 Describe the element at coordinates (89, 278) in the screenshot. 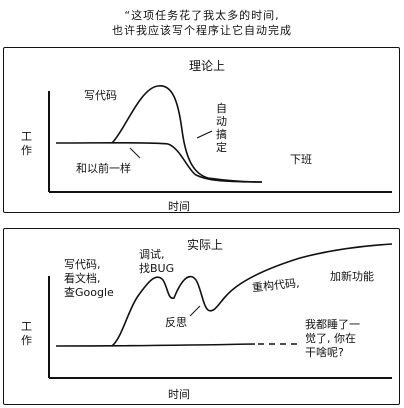

I see `reality-write-code-label: 写代码, 看文档, 查Google` at that location.